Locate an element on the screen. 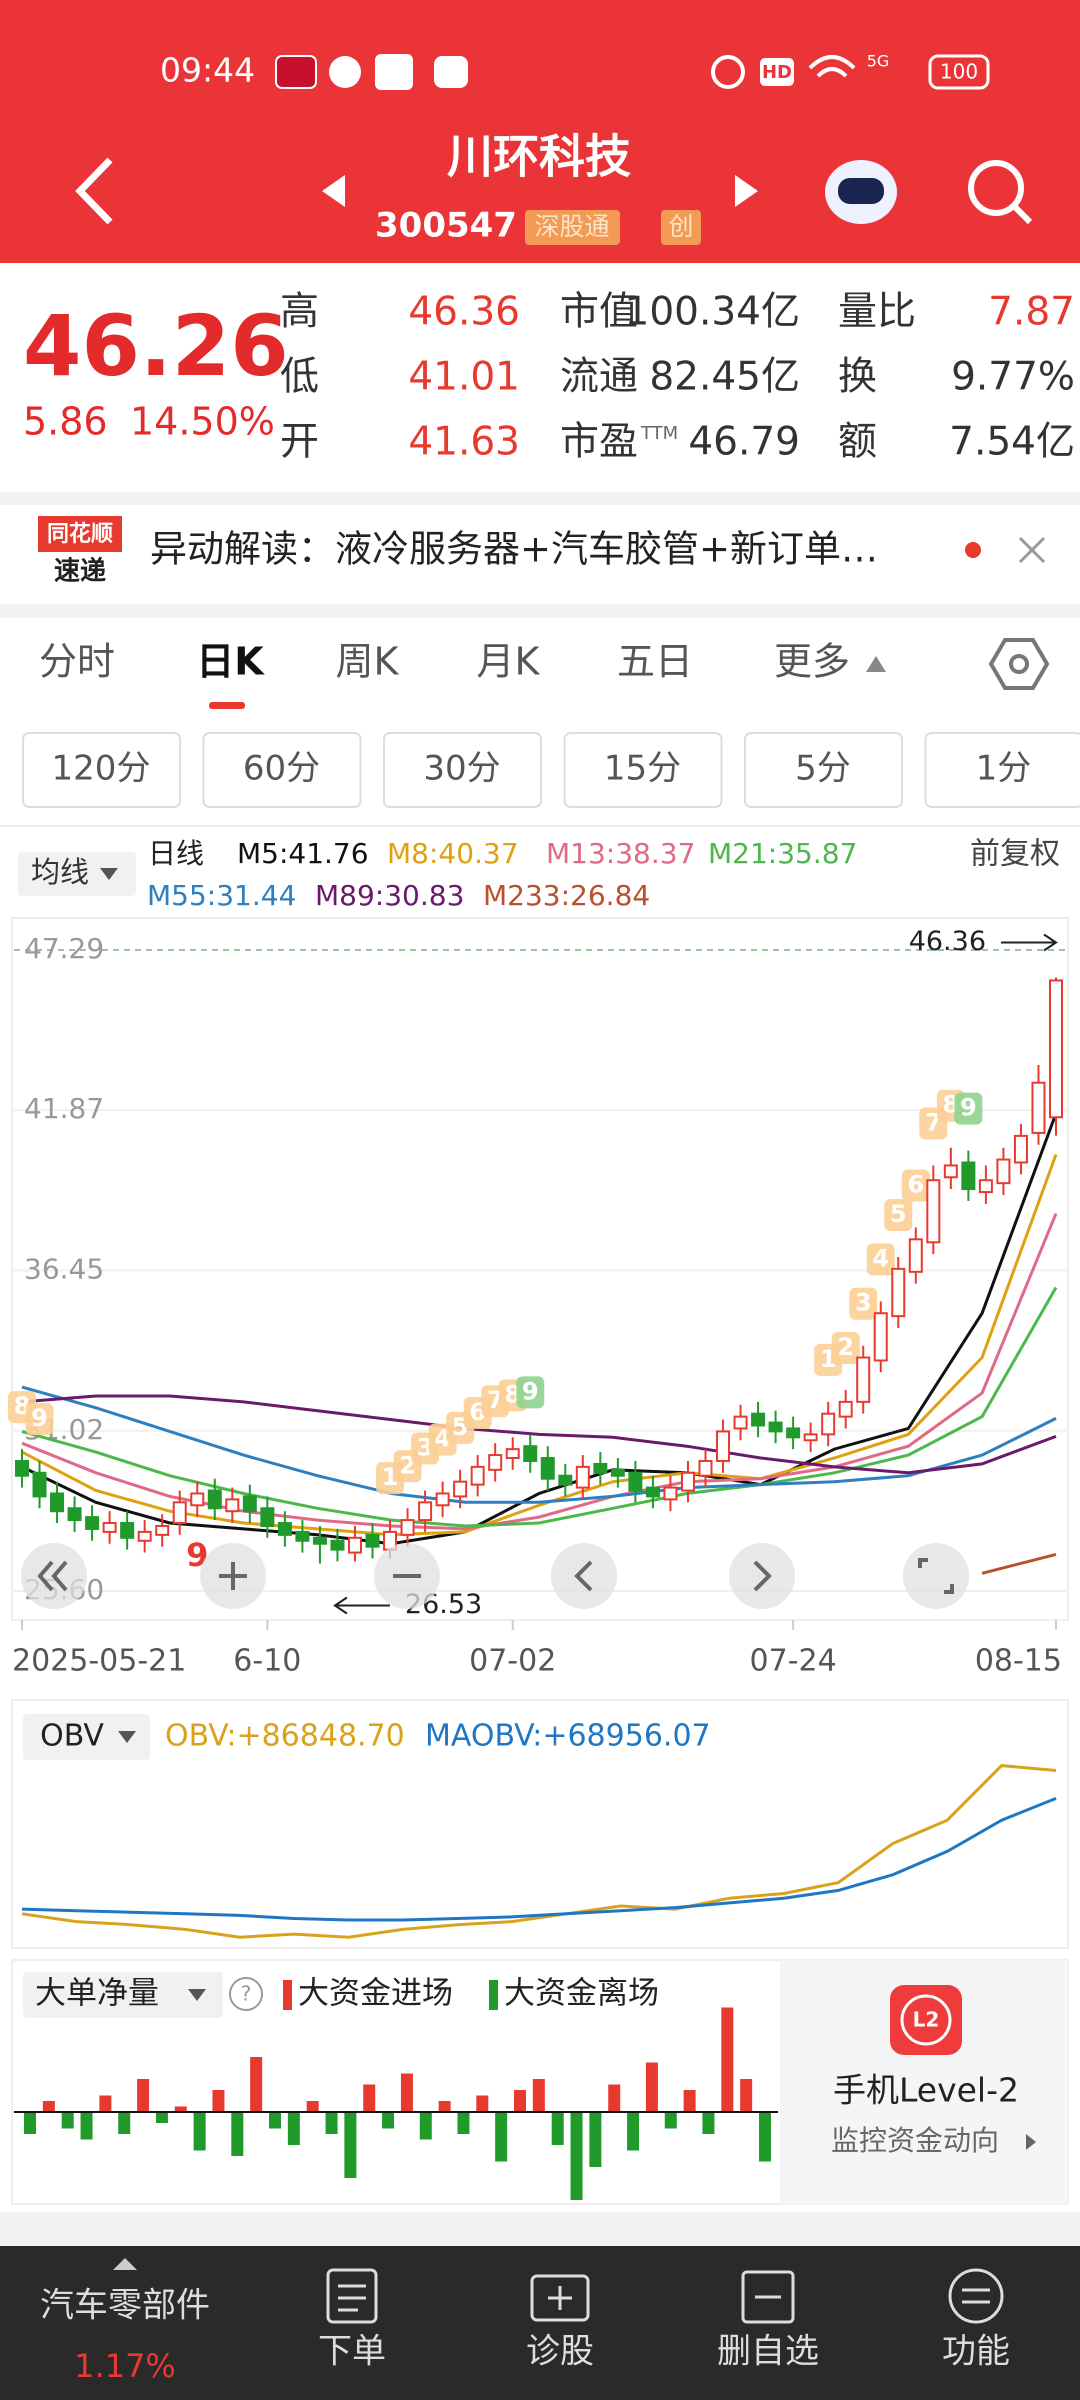  ma-line is located at coordinates (1019, 1563).